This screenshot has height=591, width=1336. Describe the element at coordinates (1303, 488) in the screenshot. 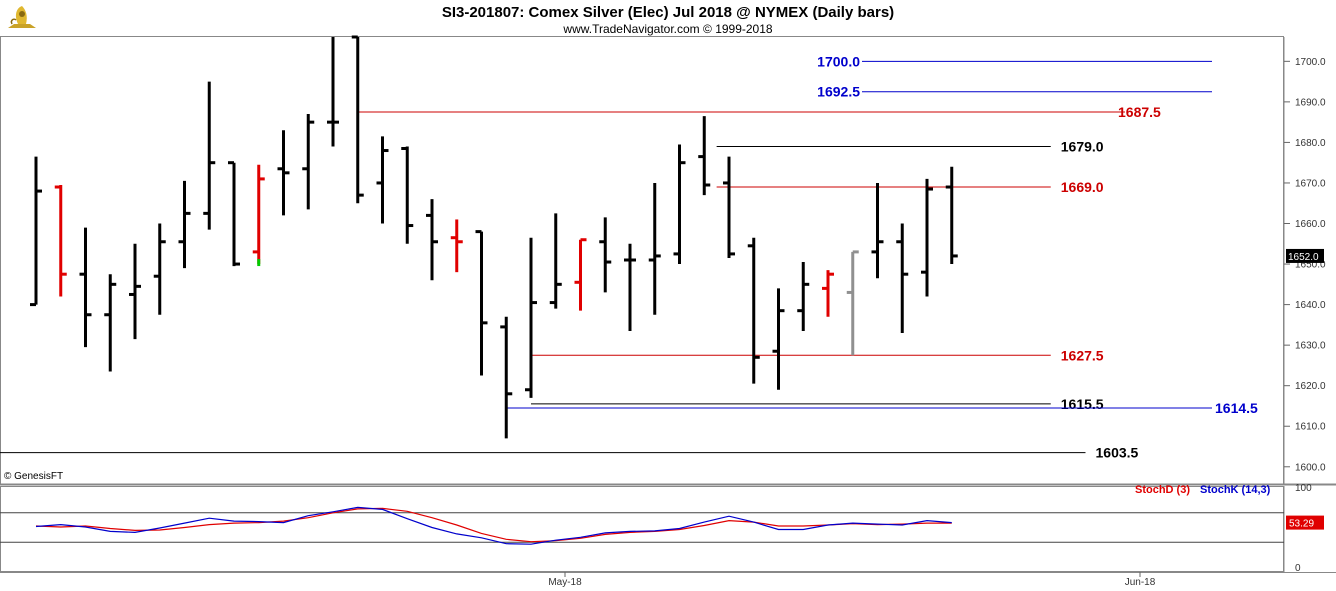

I see `stoch-tick-label: 100` at that location.